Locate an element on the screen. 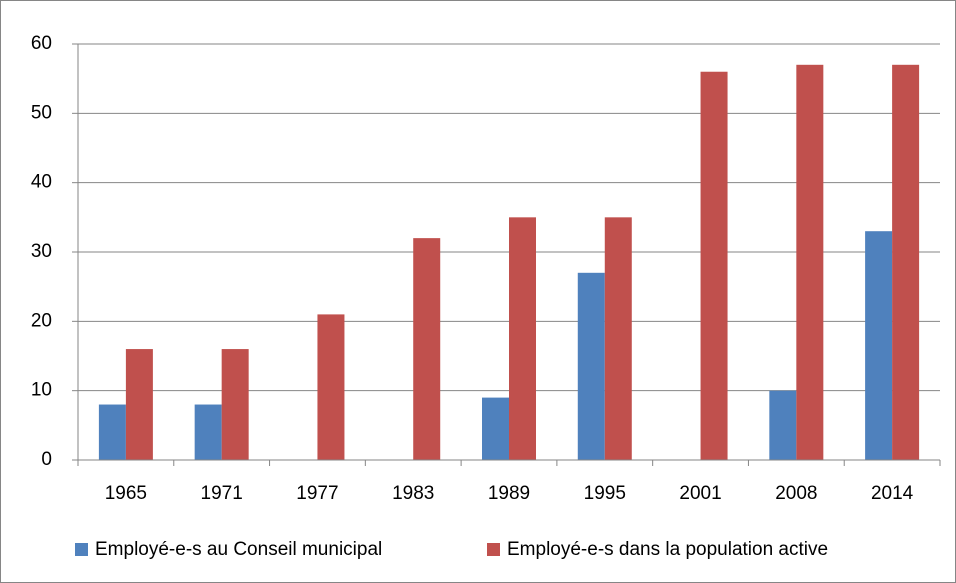  y-tick-label: 40 is located at coordinates (41, 182).